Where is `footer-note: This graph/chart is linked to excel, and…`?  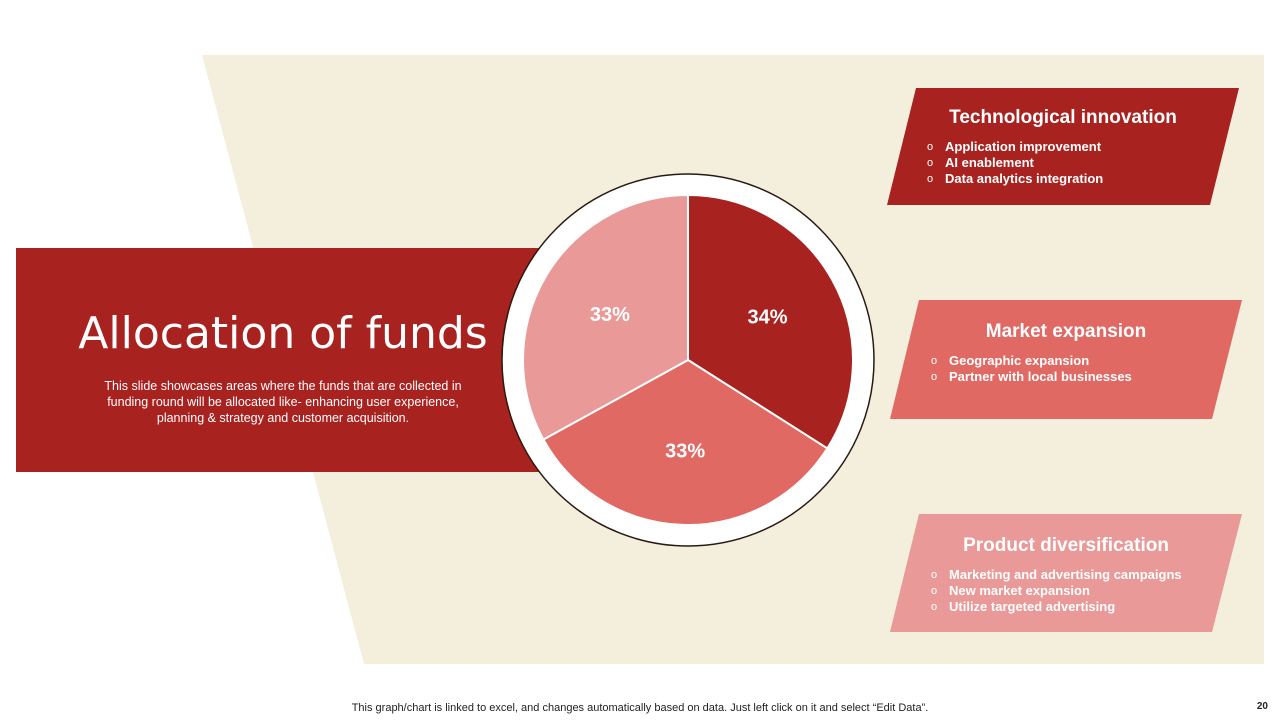
footer-note: This graph/chart is linked to excel, and… is located at coordinates (640, 708).